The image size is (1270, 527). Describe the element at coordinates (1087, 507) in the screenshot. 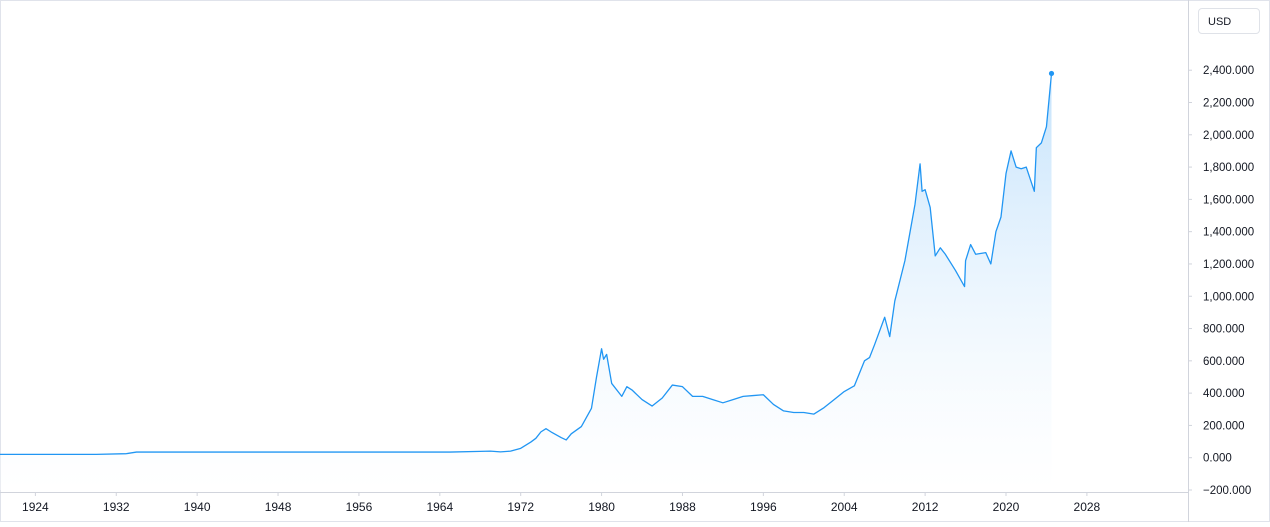

I see `x-tick-label: 2028` at that location.